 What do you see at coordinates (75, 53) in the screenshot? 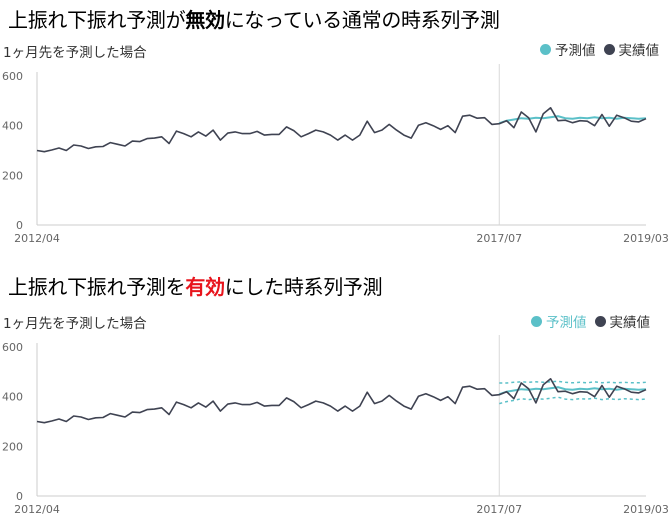
I see `chart-subtitle-top: 1ヶ月先を予測した場合` at bounding box center [75, 53].